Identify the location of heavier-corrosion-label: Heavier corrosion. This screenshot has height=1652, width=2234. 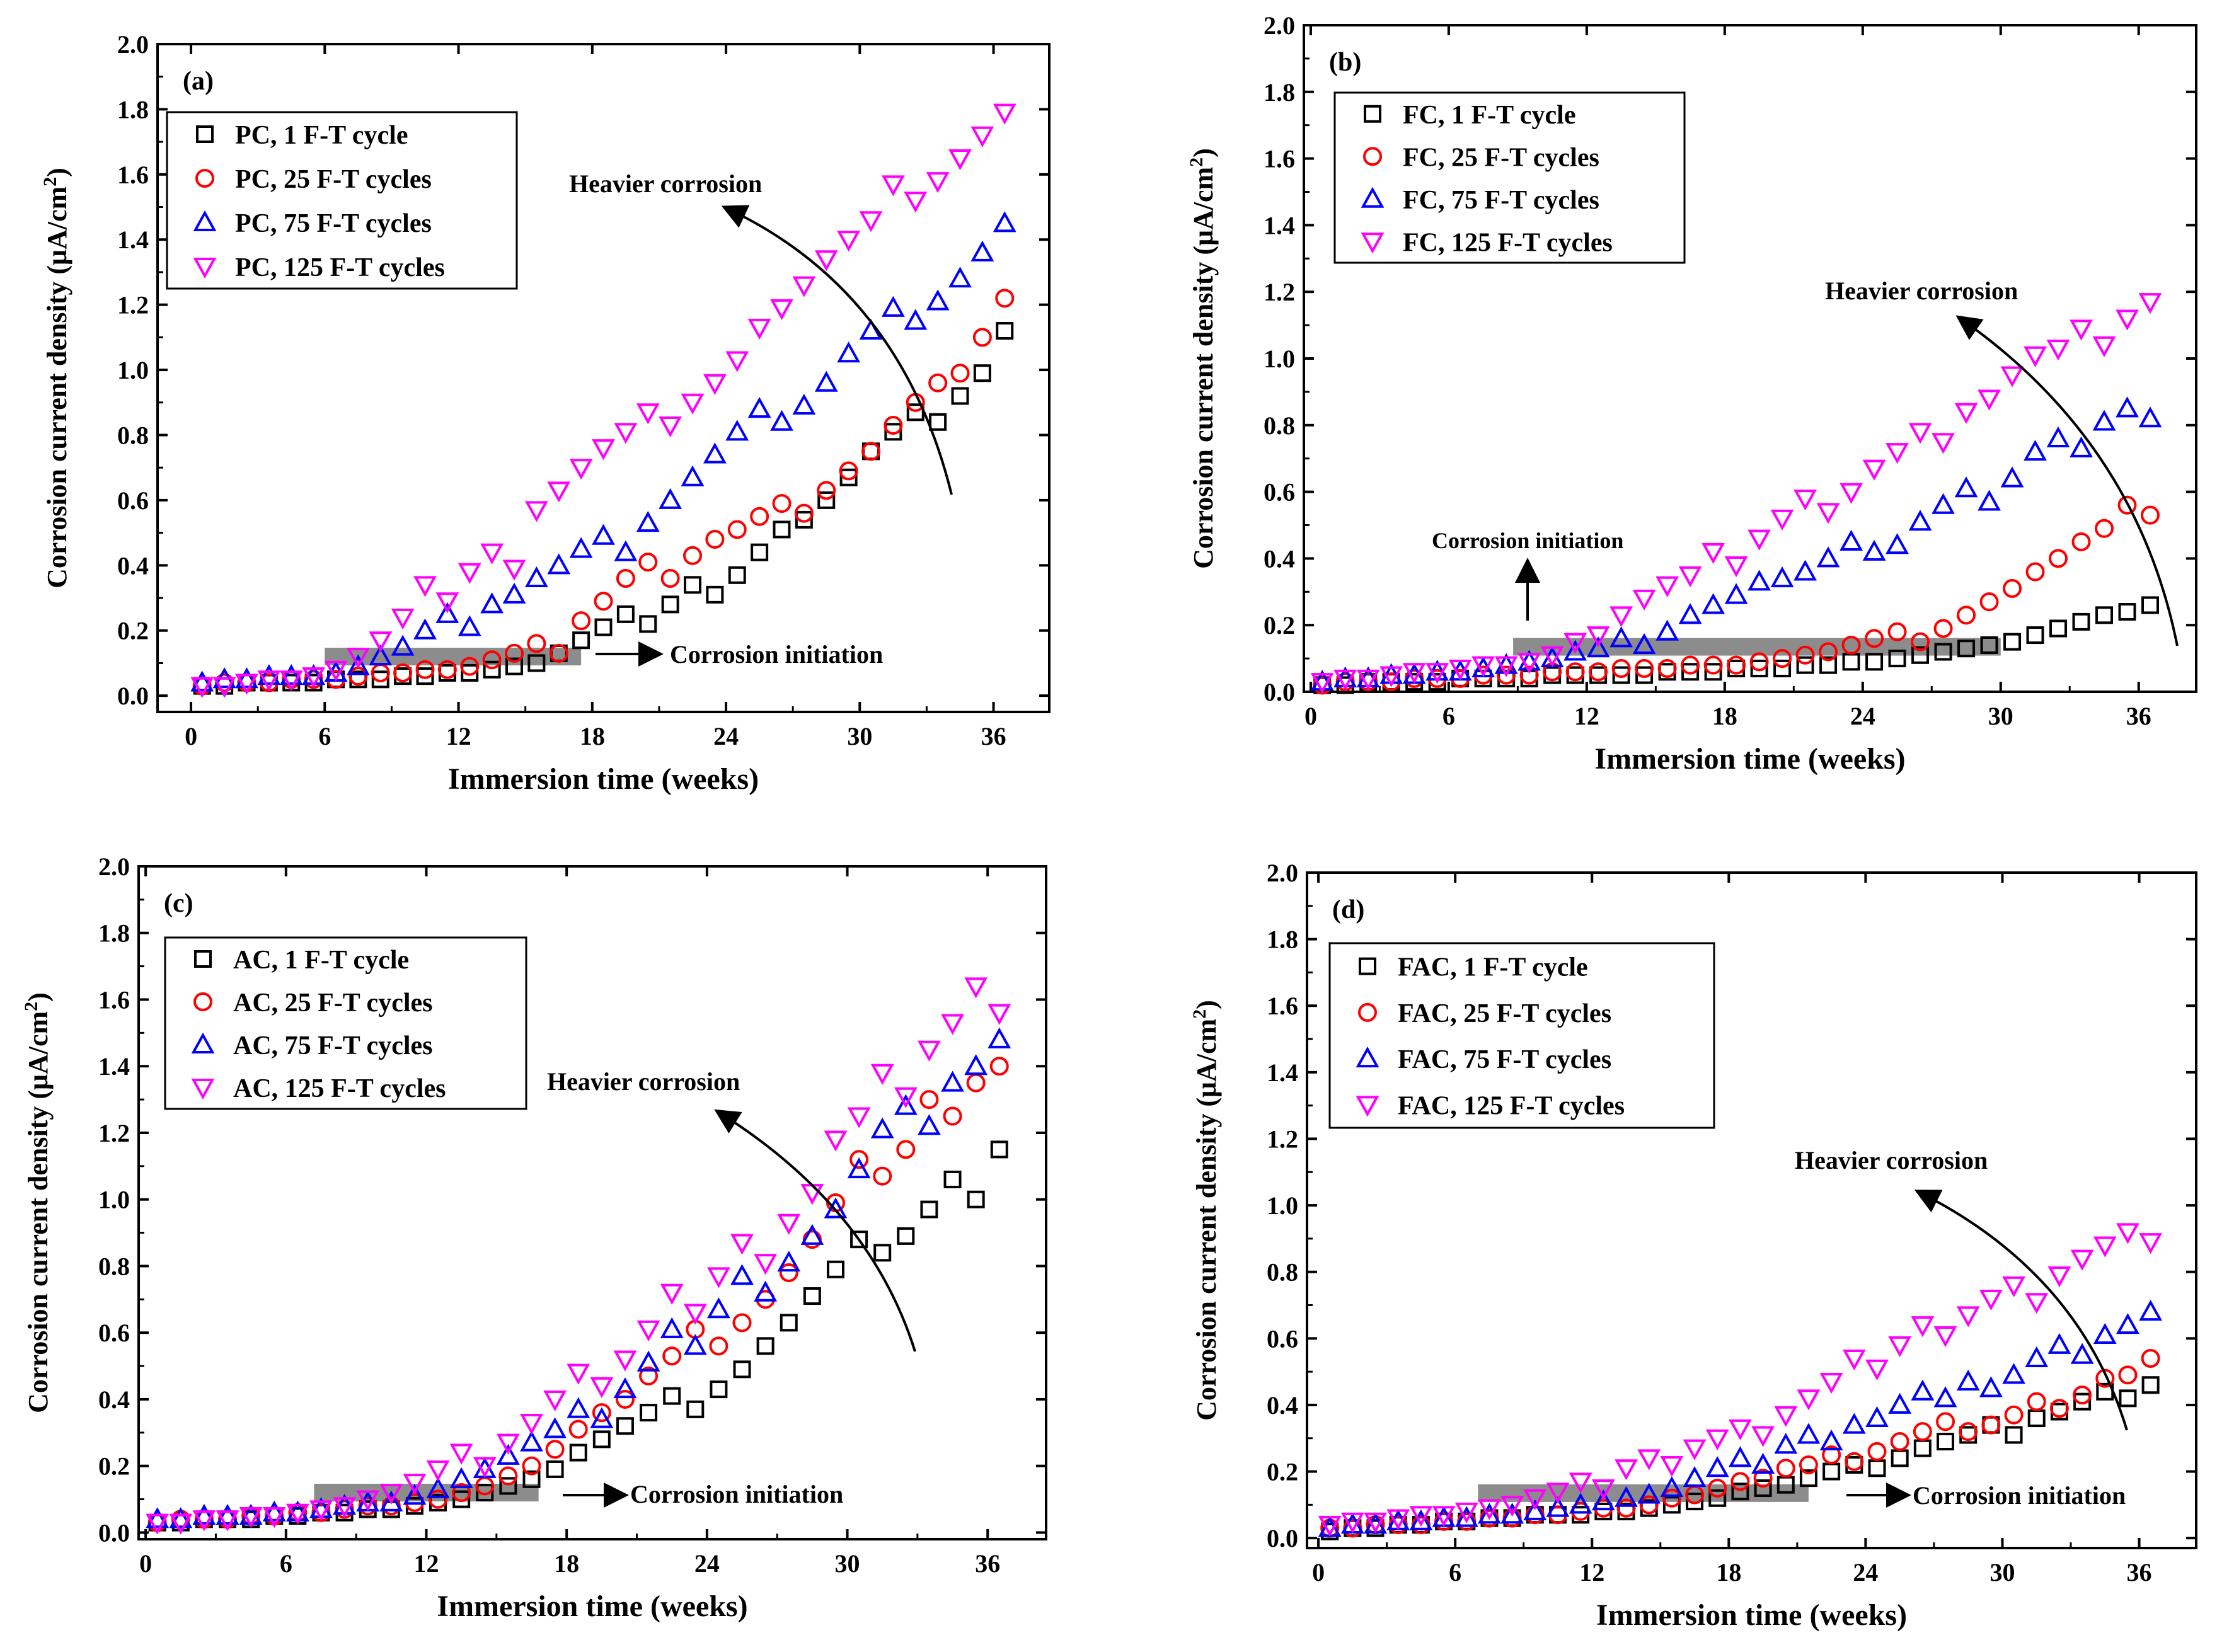
(665, 183).